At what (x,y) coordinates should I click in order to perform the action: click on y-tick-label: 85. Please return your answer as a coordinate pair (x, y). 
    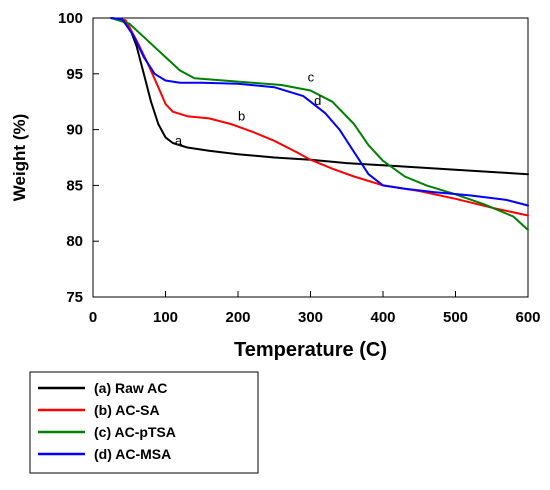
    Looking at the image, I should click on (74, 185).